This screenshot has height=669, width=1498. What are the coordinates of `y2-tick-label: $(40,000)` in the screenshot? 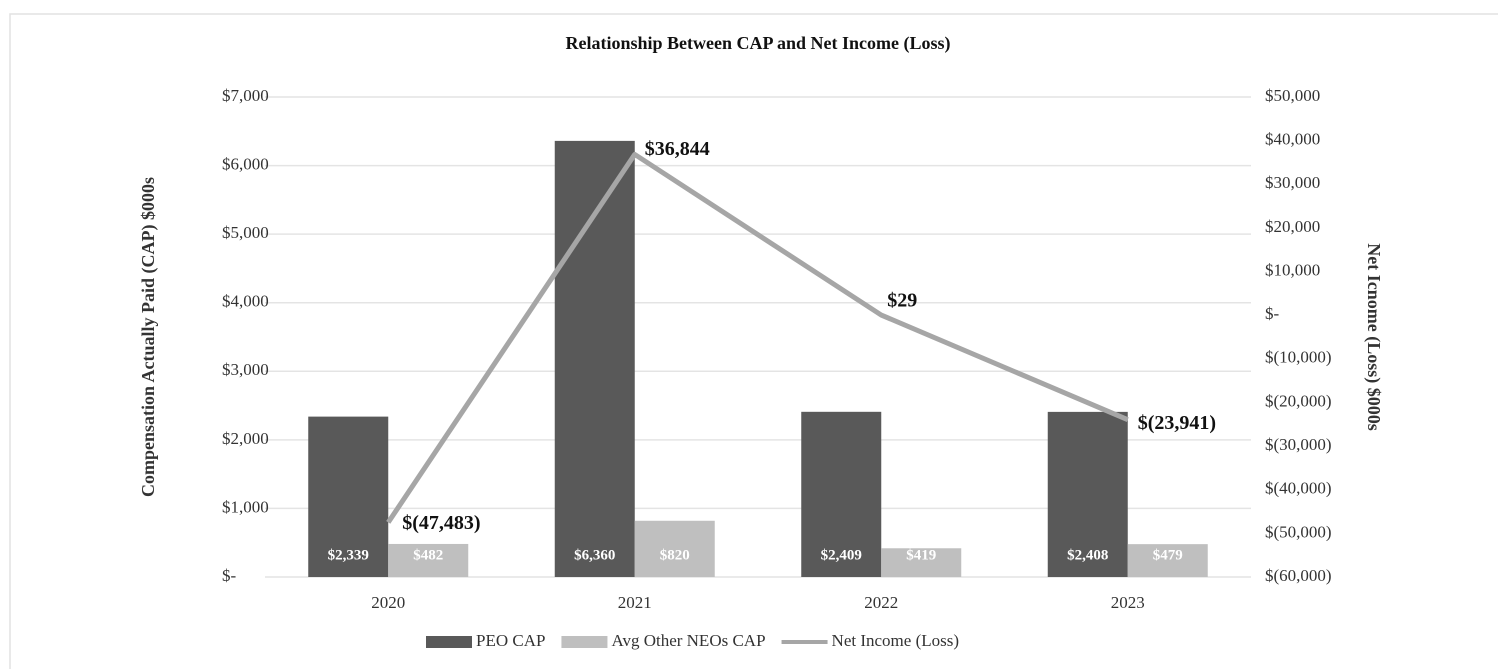 It's located at (1298, 488).